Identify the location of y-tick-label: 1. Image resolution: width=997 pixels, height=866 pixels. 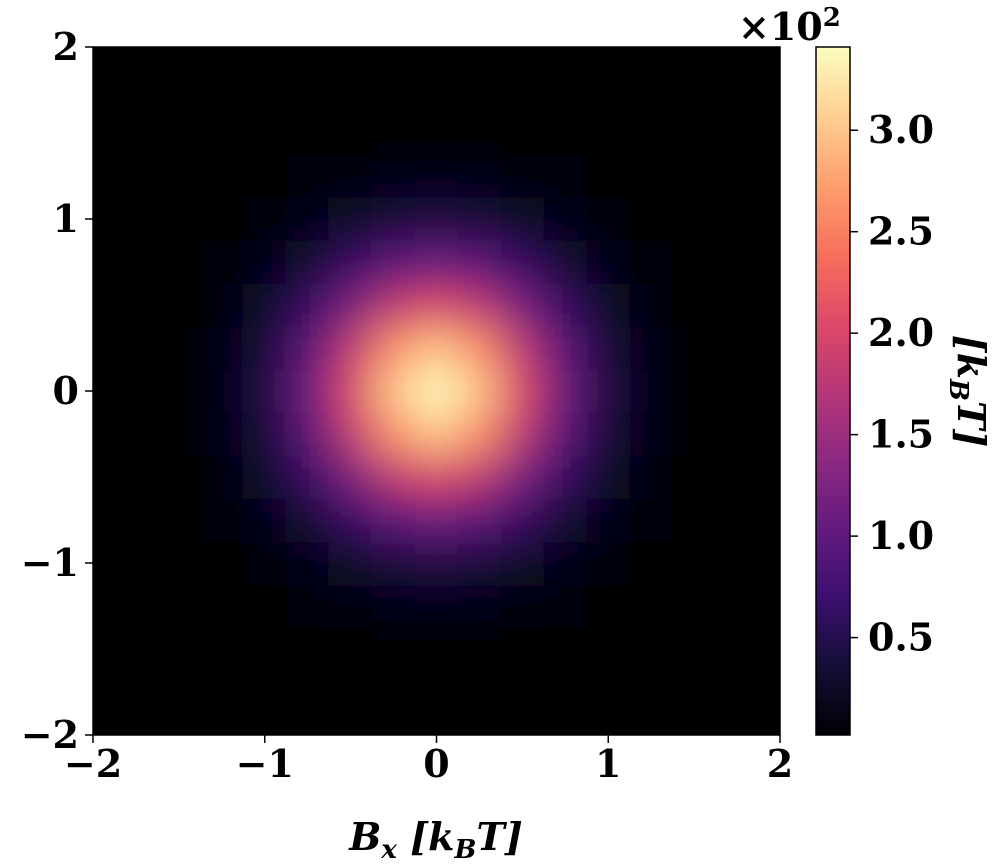
(66, 218).